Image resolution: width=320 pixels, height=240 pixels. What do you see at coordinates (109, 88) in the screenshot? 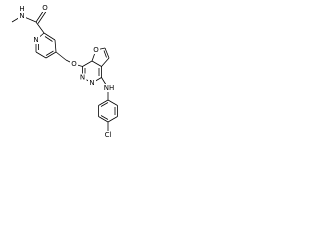
I see `atom-label: NH` at bounding box center [109, 88].